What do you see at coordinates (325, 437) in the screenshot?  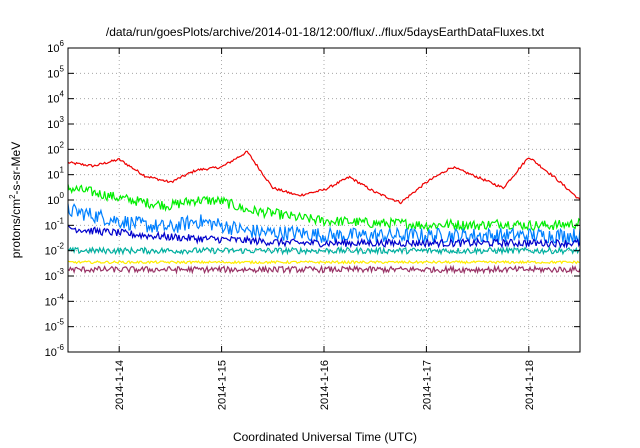 I see `x-axis-label: Coordinated Universal Time (UTC)` at bounding box center [325, 437].